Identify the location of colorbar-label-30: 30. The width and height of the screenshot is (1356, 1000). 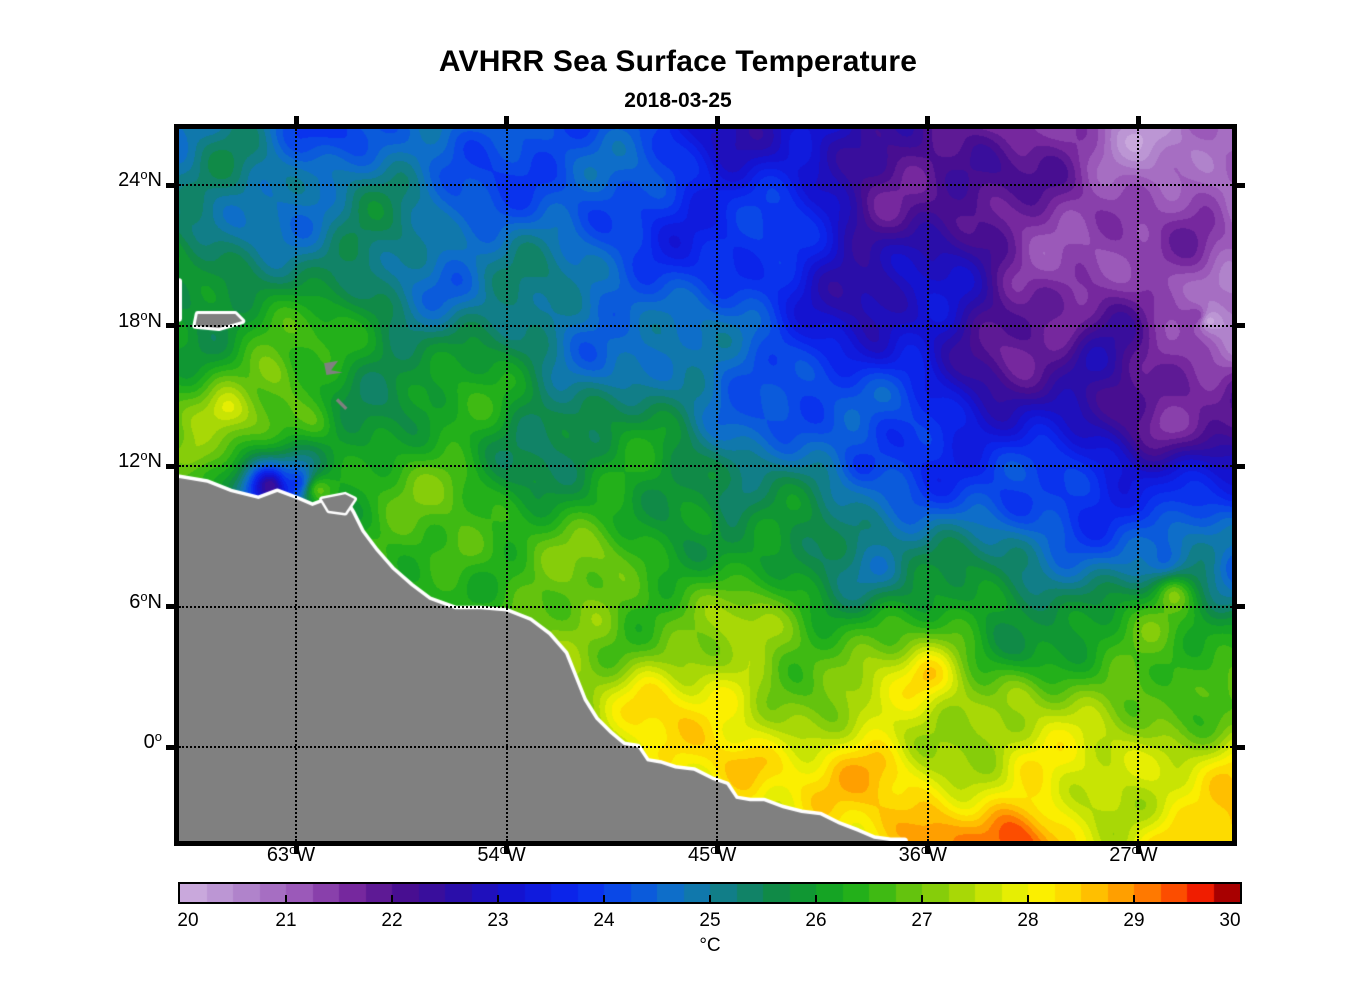
(1230, 920).